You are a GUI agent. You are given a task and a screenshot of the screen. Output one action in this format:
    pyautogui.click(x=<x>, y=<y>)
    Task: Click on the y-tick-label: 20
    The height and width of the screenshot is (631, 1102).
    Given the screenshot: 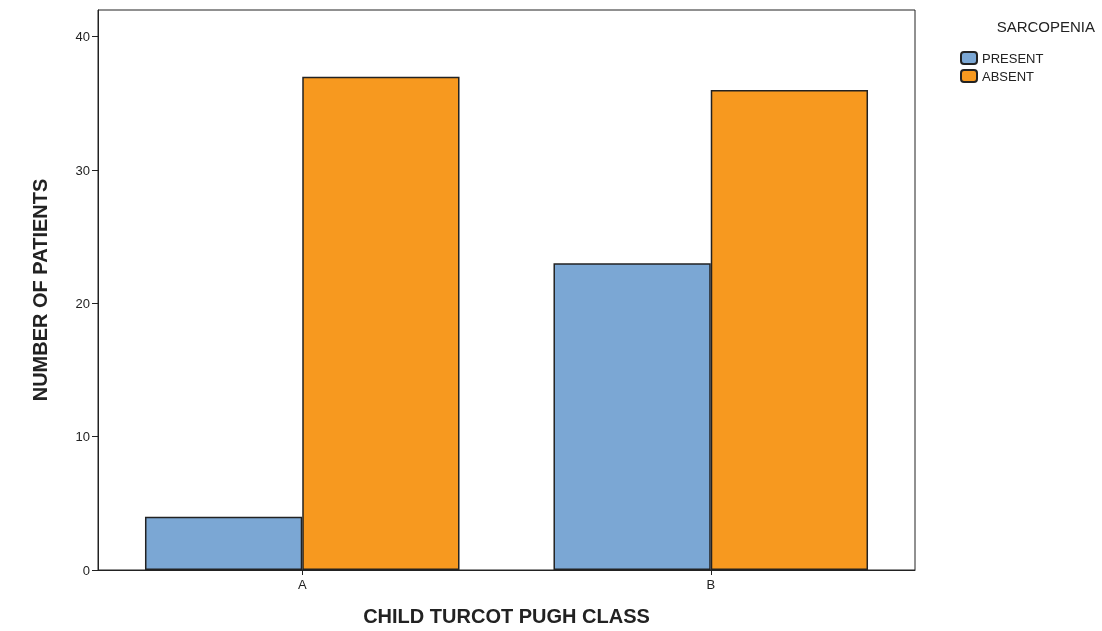 What is the action you would take?
    pyautogui.click(x=82, y=303)
    